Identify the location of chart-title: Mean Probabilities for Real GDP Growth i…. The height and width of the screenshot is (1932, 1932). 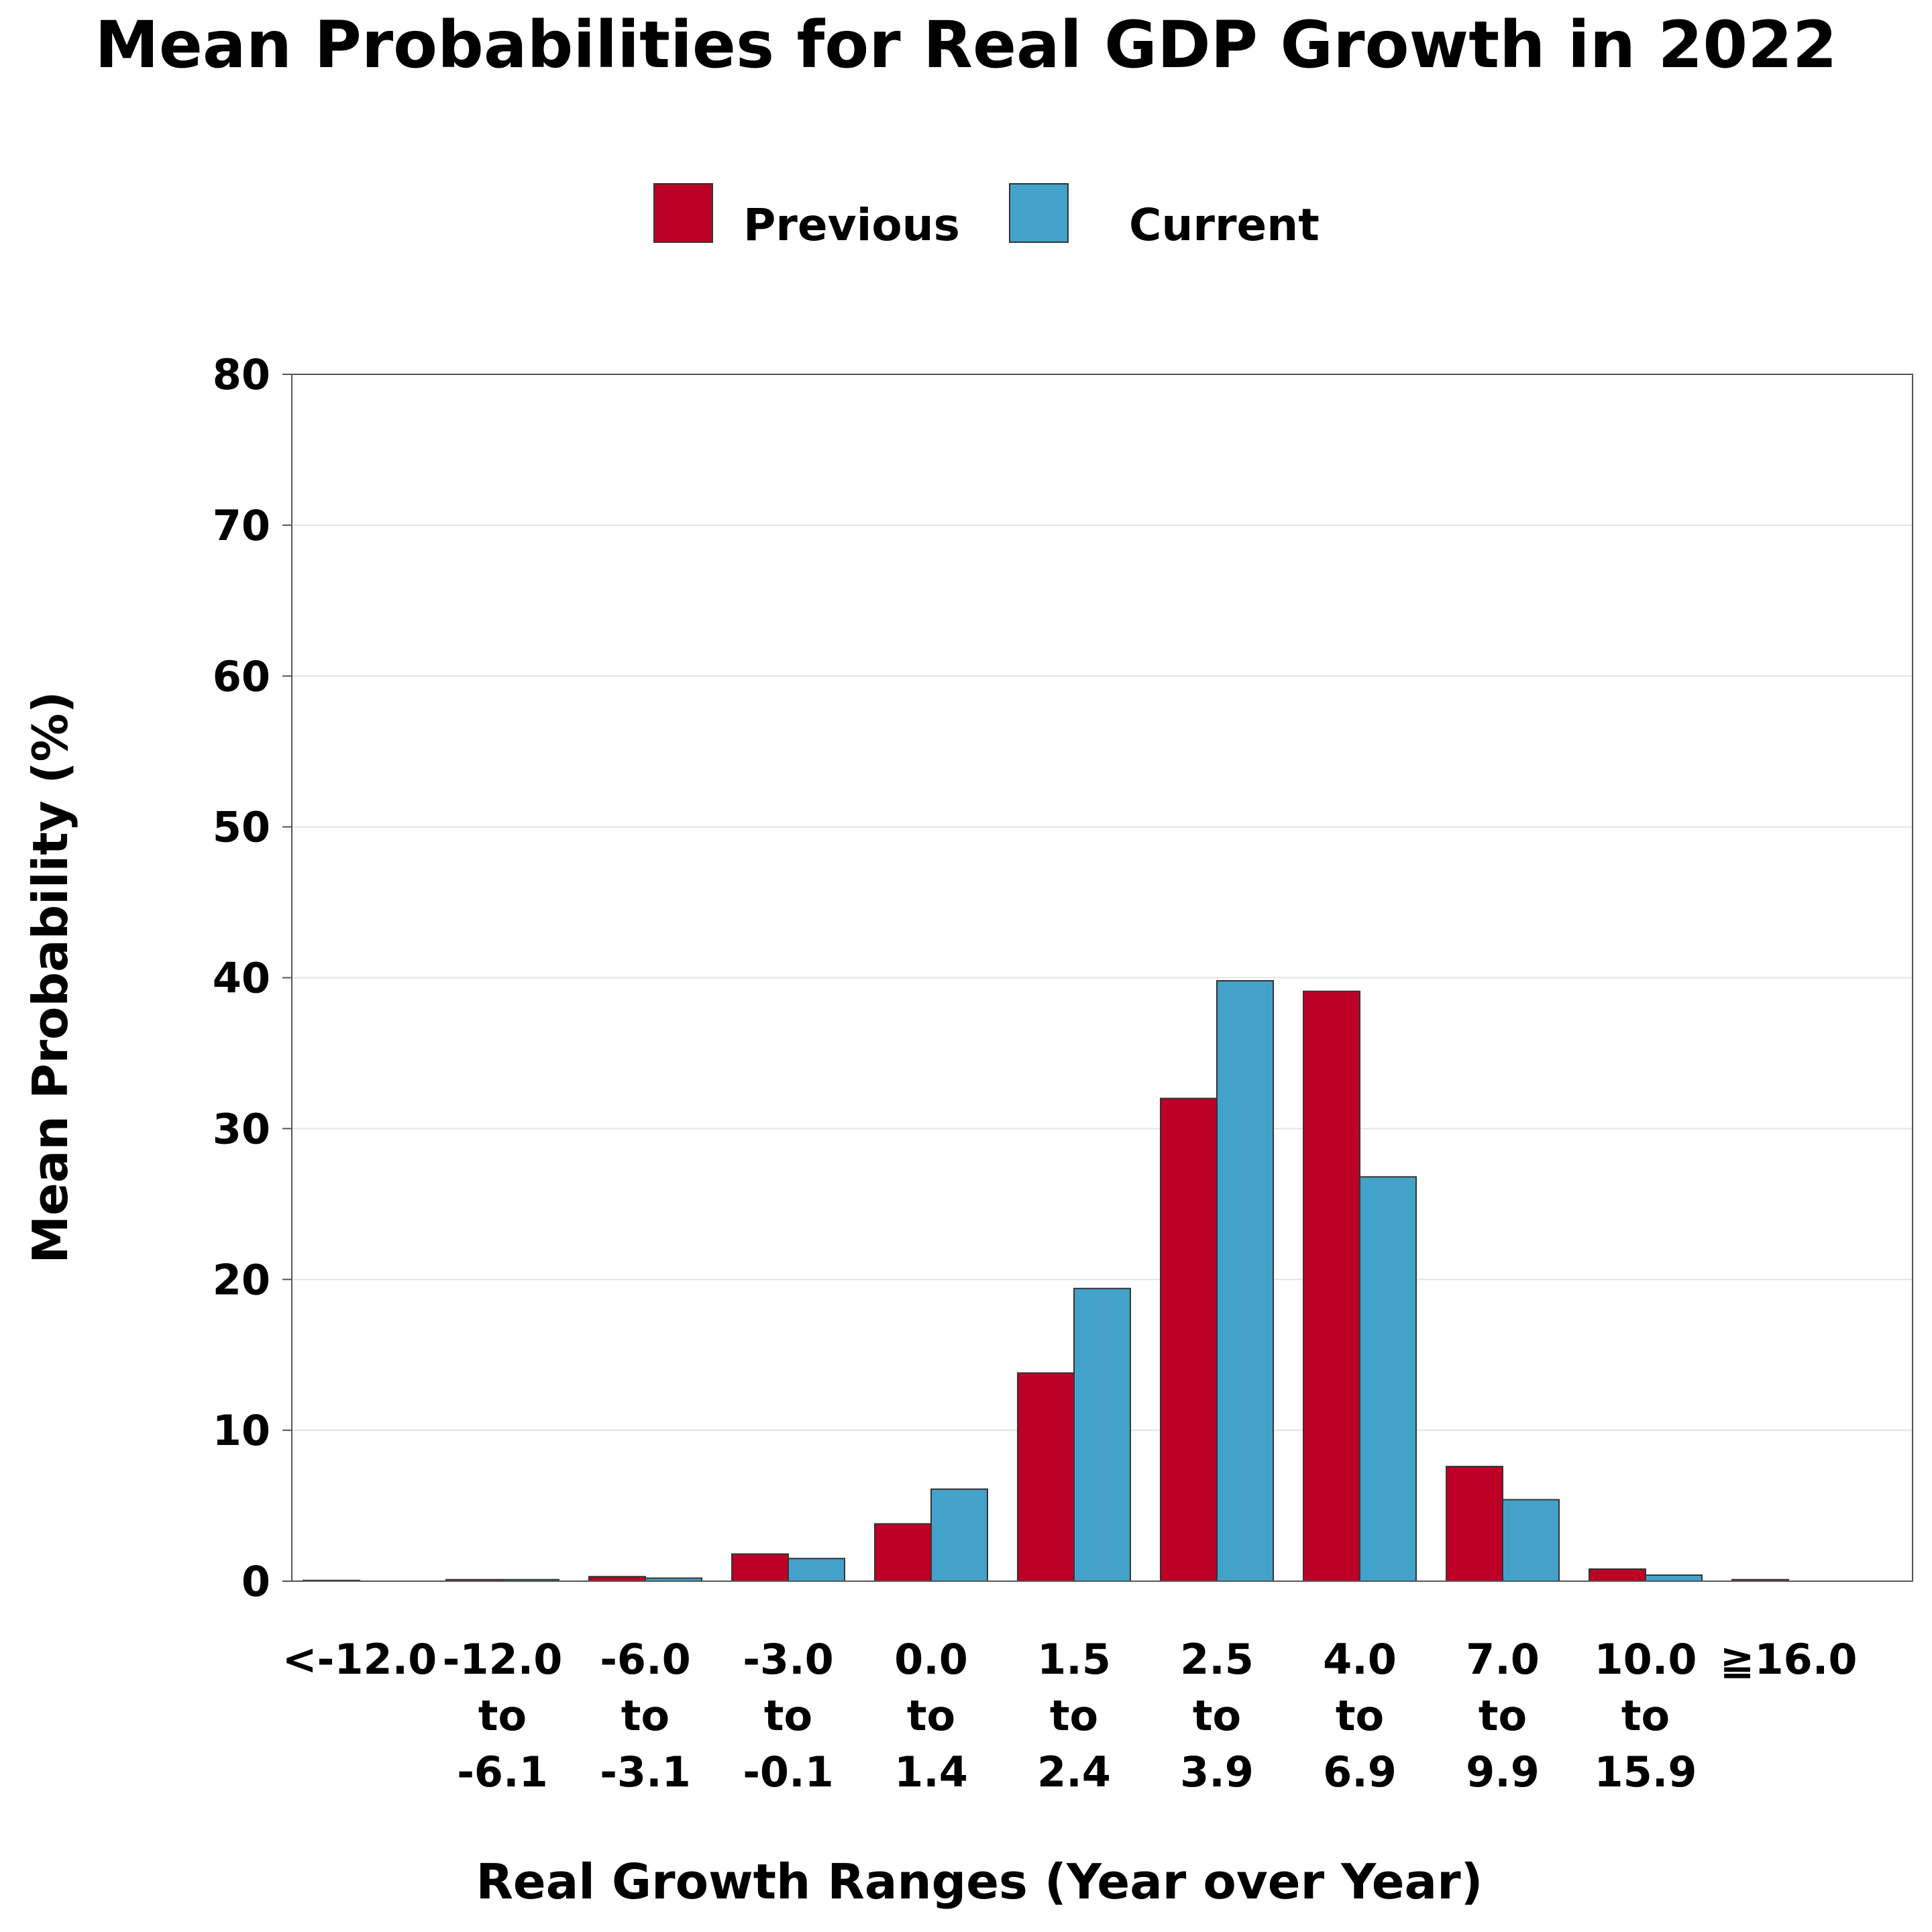
(966, 45).